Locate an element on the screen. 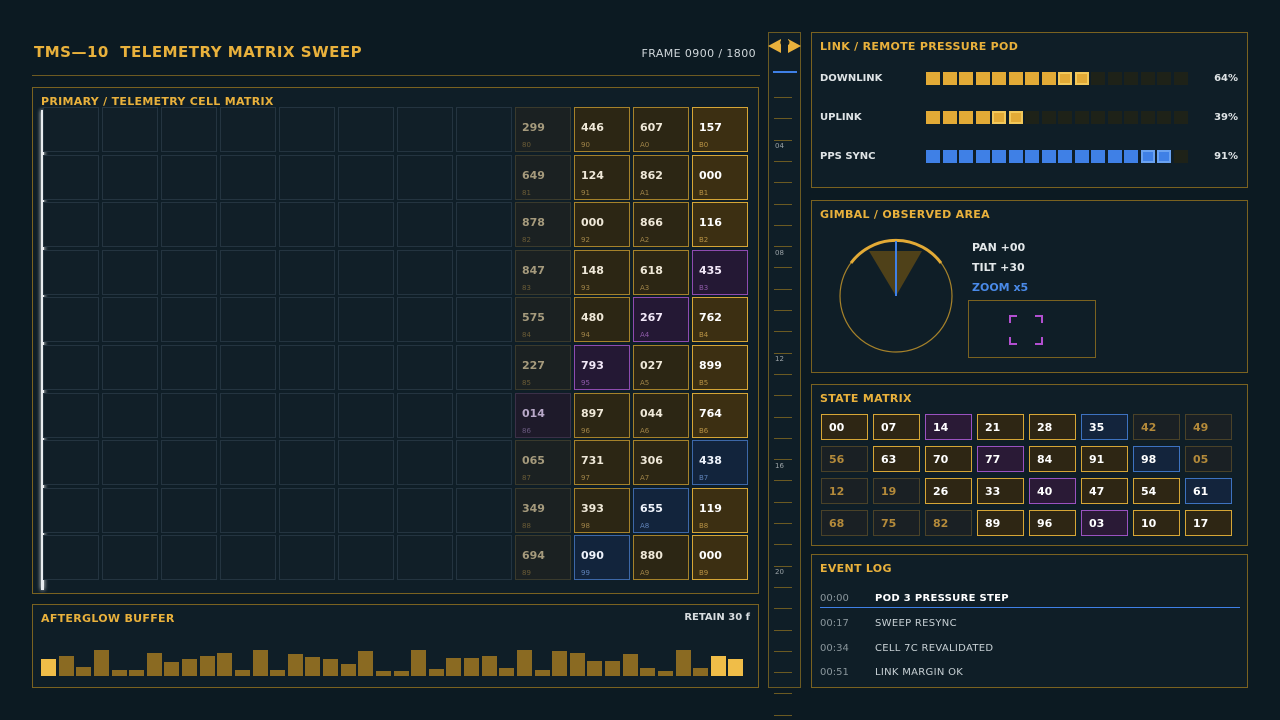 The width and height of the screenshot is (1280, 720). state-cell: 54 is located at coordinates (1156, 491).